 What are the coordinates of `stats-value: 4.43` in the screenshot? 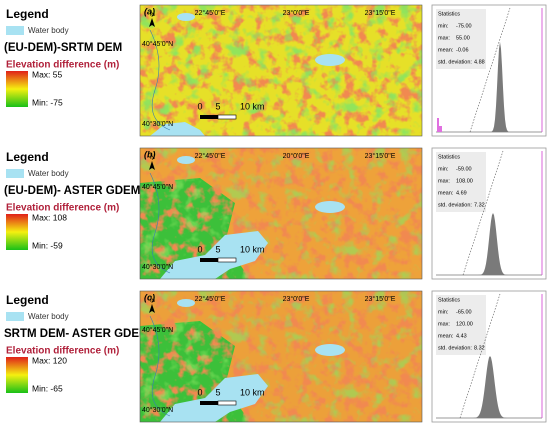 It's located at (461, 336).